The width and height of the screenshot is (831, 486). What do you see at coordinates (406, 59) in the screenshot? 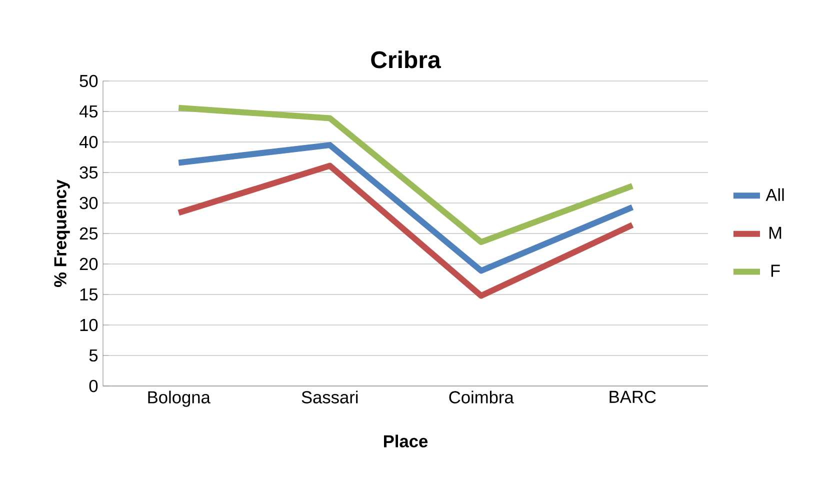
I see `chart-title: Cribra` at bounding box center [406, 59].